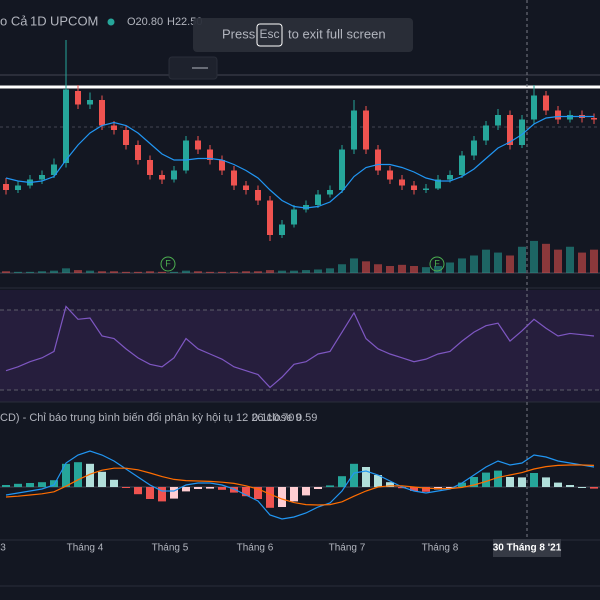 The image size is (600, 600). I want to click on macd-line, so click(300, 485).